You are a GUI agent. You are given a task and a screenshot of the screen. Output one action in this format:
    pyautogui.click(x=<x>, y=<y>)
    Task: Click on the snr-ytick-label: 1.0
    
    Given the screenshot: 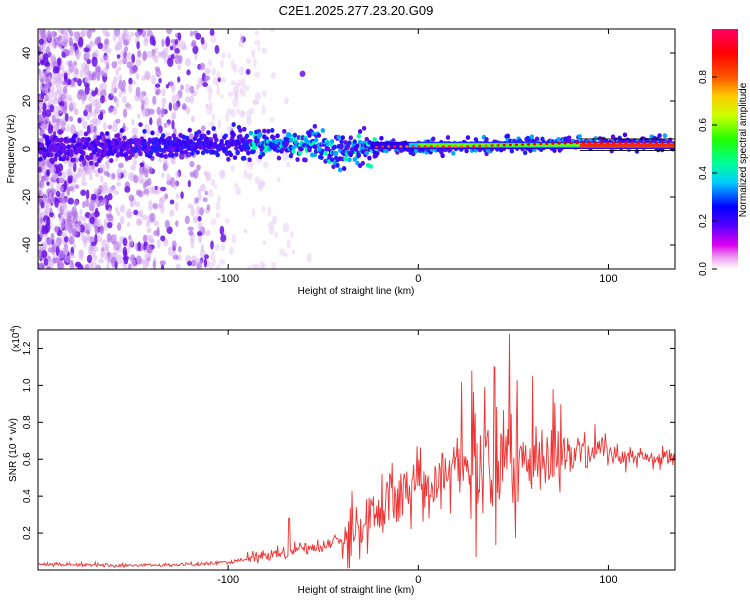 What is the action you would take?
    pyautogui.click(x=27, y=385)
    